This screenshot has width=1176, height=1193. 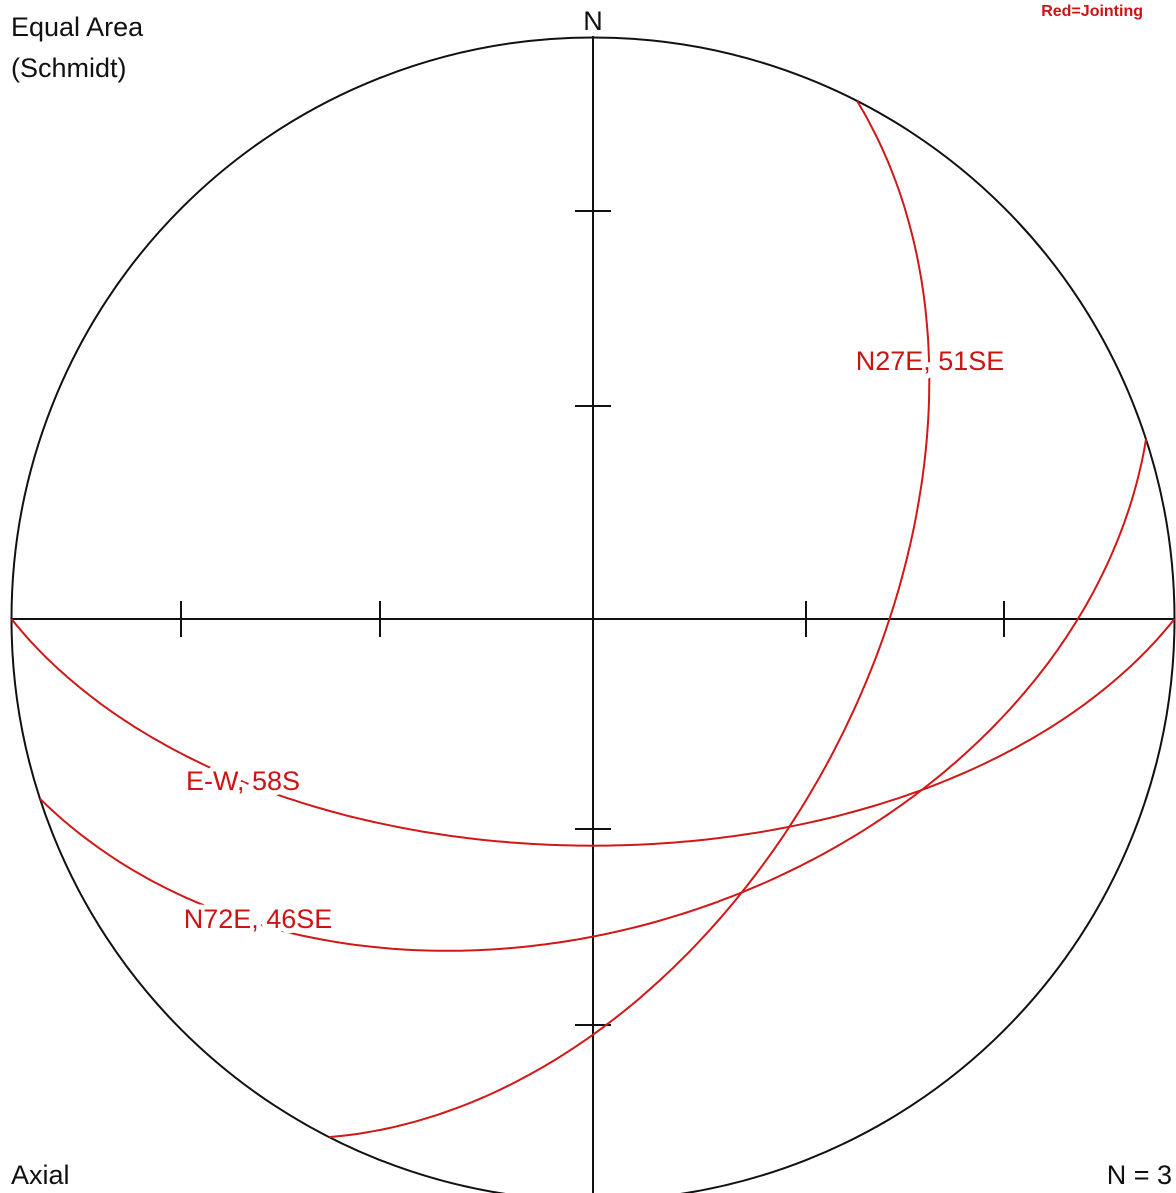 What do you see at coordinates (1092, 11) in the screenshot?
I see `legend: Red=Jointing` at bounding box center [1092, 11].